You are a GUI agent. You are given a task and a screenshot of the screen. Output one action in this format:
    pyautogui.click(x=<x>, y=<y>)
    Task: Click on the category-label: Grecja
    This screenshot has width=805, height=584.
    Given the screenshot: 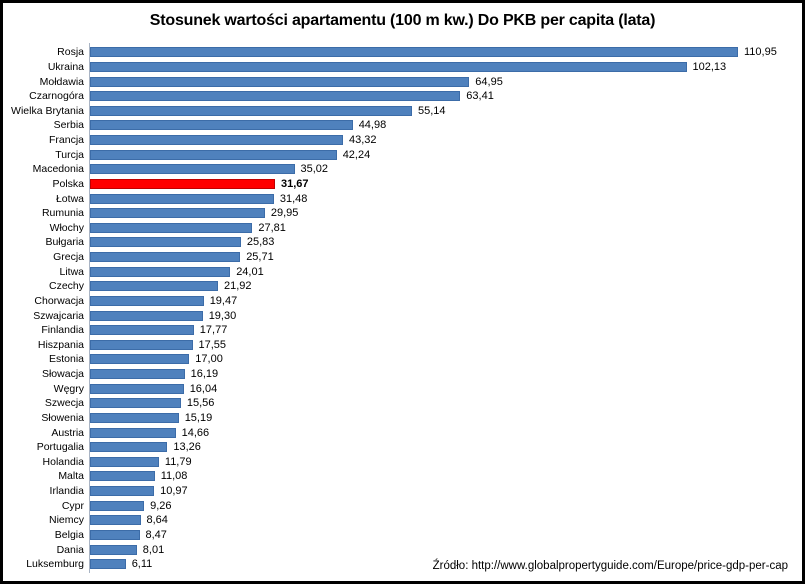 What is the action you would take?
    pyautogui.click(x=68, y=257)
    